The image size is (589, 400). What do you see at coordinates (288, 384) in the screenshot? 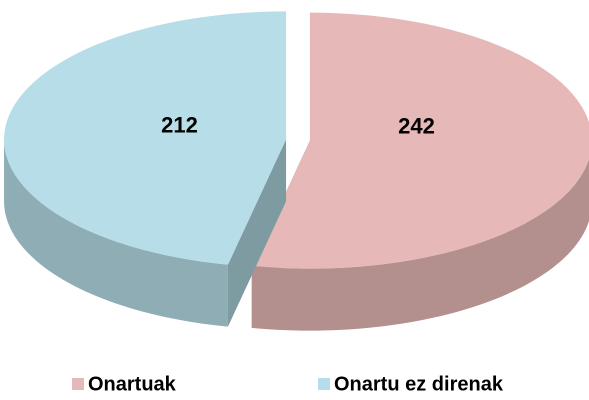
I see `legend: Onartuak Onartu ez direnak` at bounding box center [288, 384].